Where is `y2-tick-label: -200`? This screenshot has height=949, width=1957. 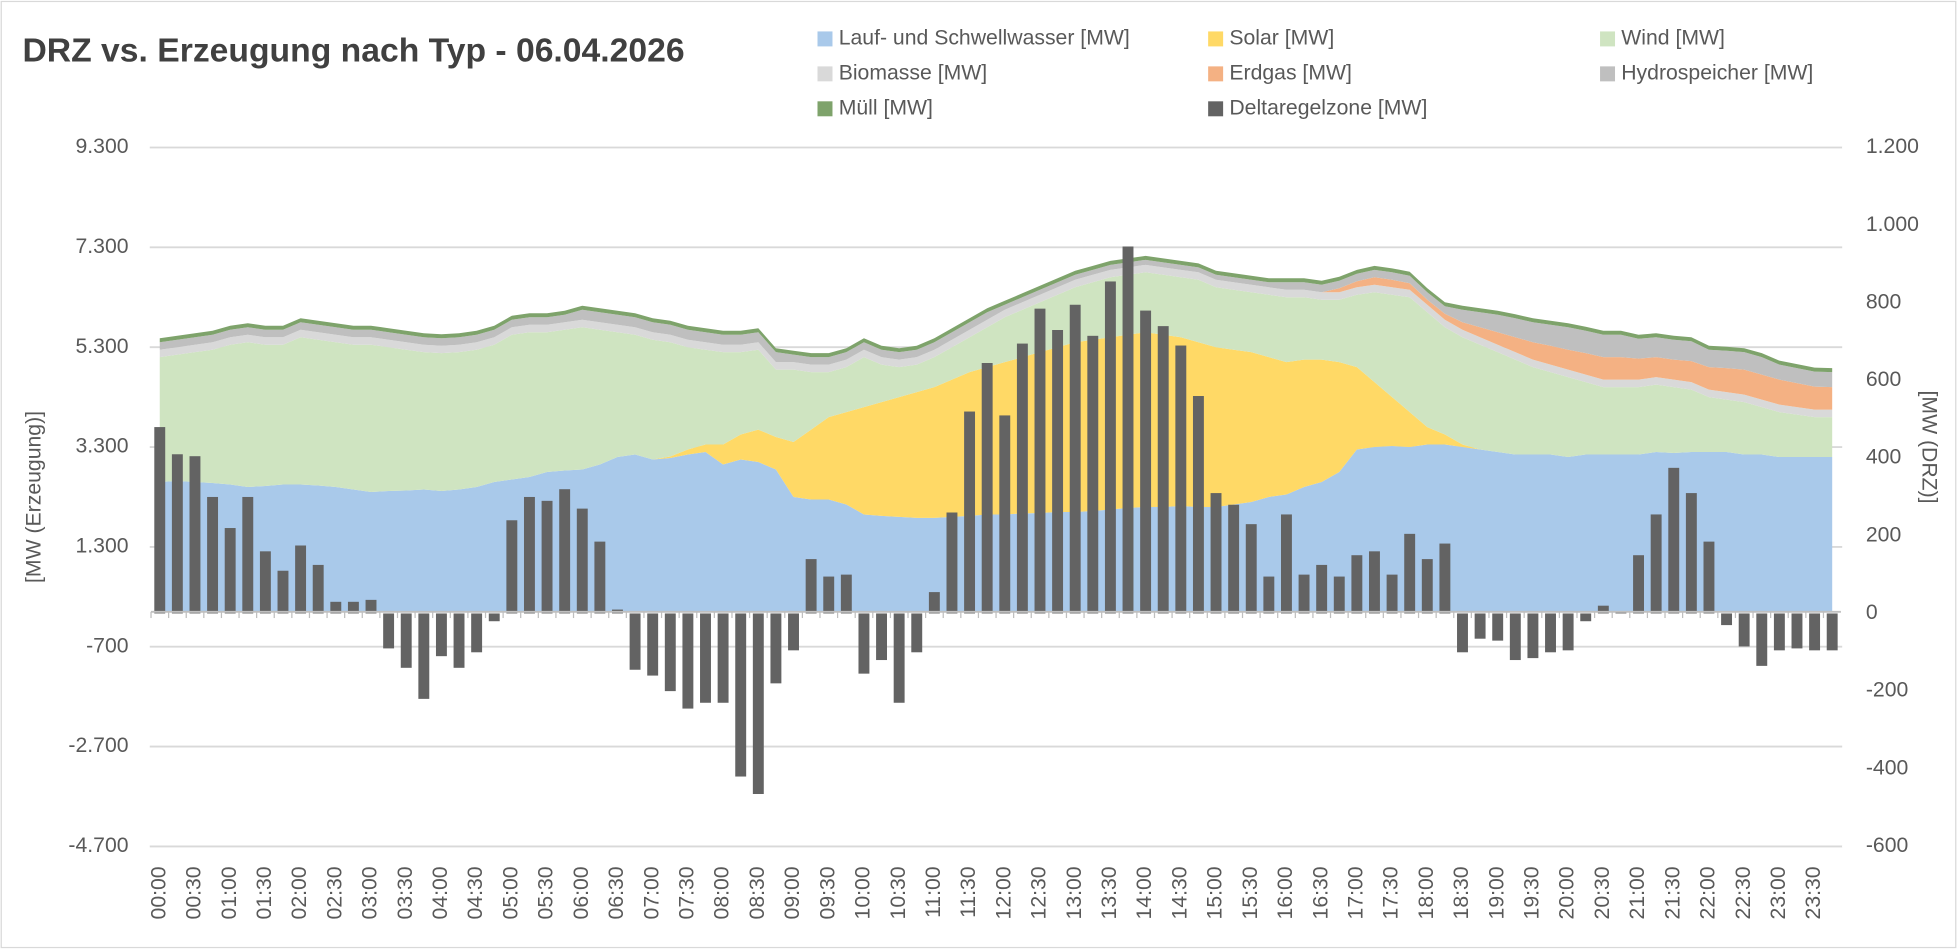 y2-tick-label: -200 is located at coordinates (1887, 690).